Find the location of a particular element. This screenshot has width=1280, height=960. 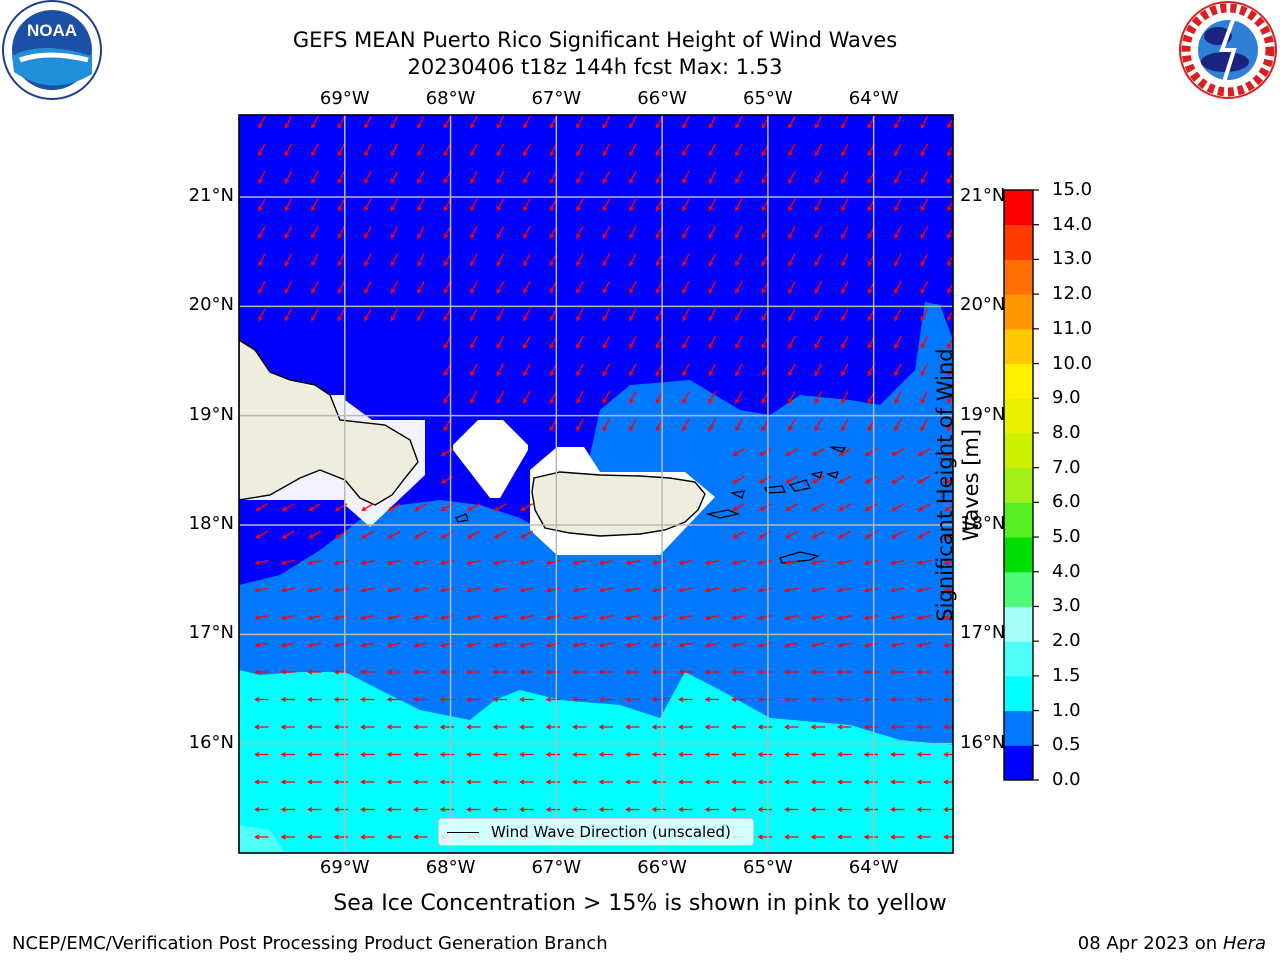

colorbar-title-line2: Waves [m] is located at coordinates (971, 485).